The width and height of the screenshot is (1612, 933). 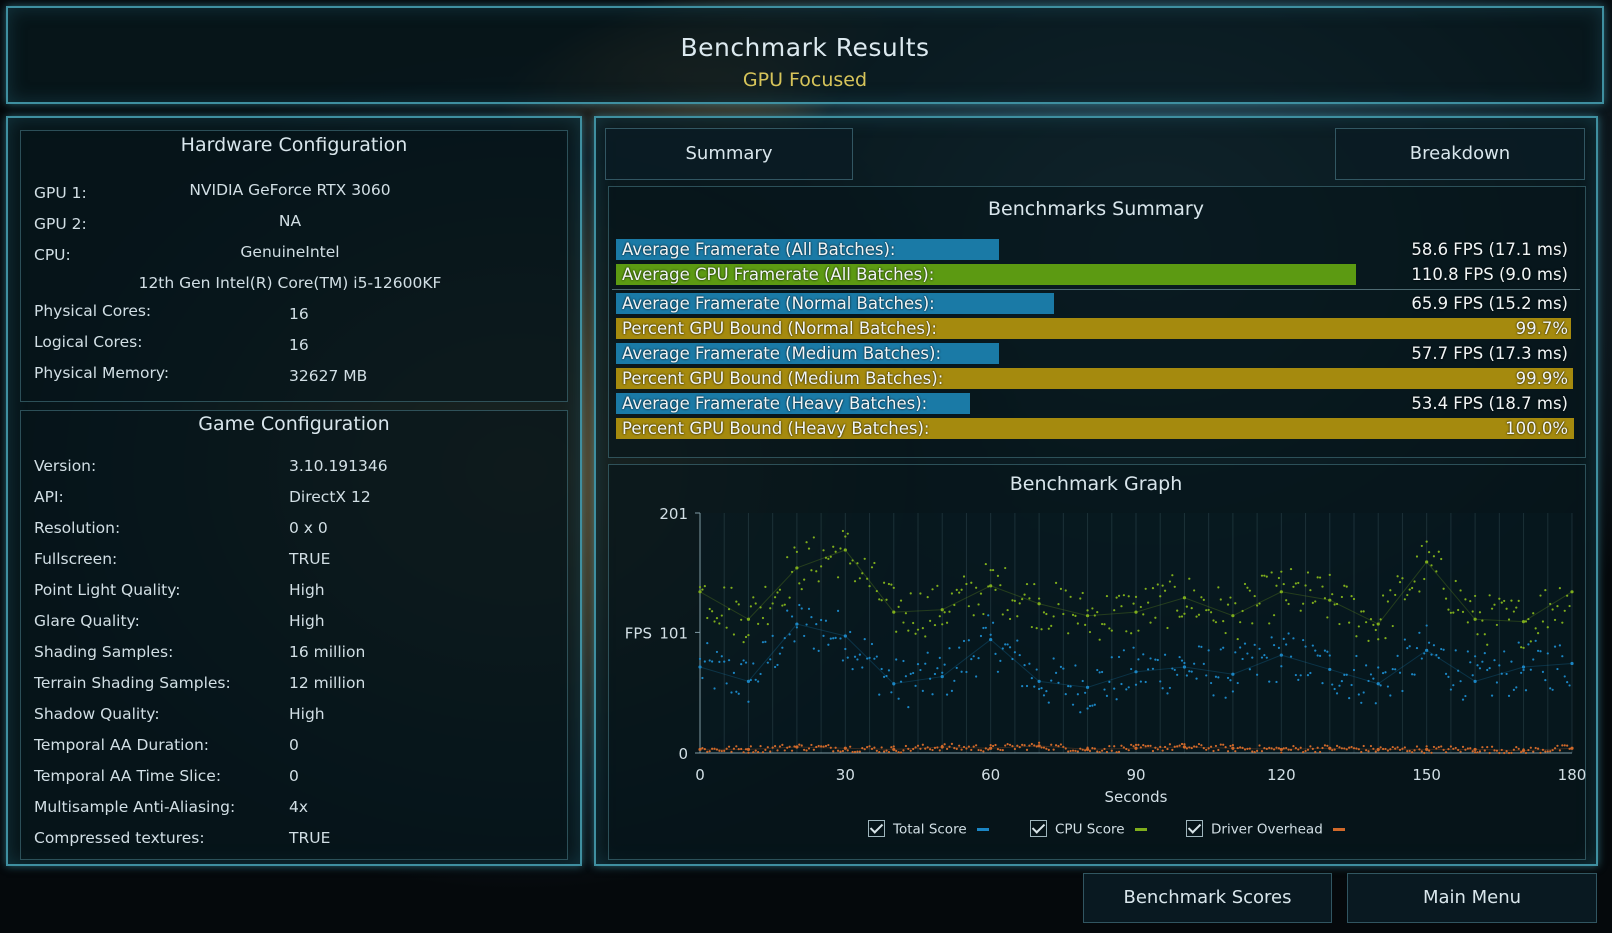 What do you see at coordinates (1460, 154) in the screenshot?
I see `tab-breakdown: Breakdown` at bounding box center [1460, 154].